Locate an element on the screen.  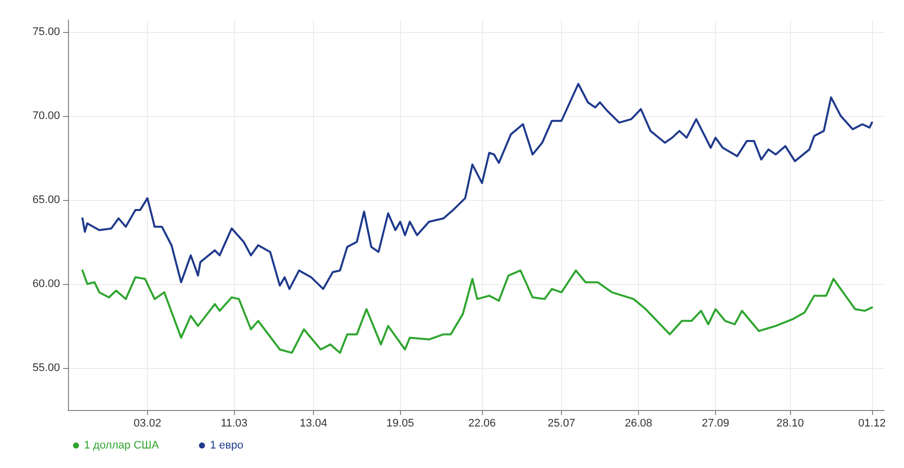
y-tick-label: 55.00 is located at coordinates (46, 368).